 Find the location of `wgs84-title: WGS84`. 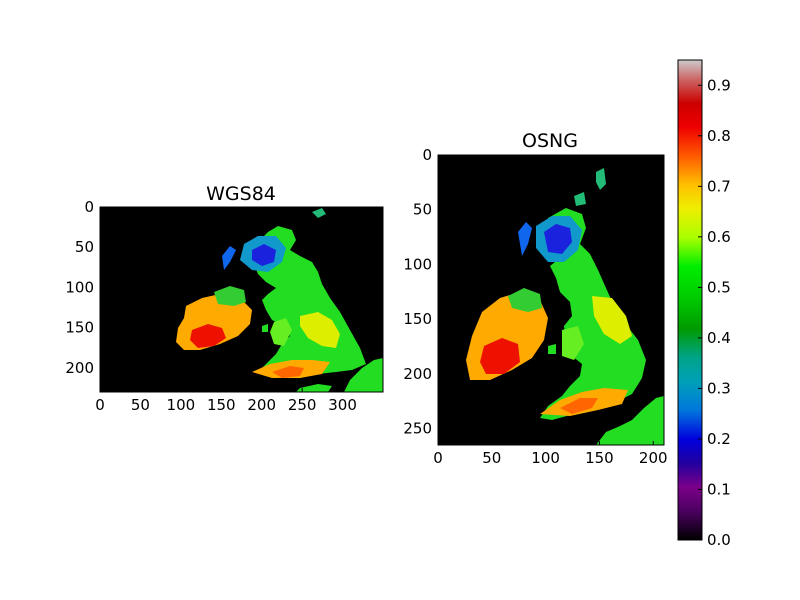

wgs84-title: WGS84 is located at coordinates (241, 194).